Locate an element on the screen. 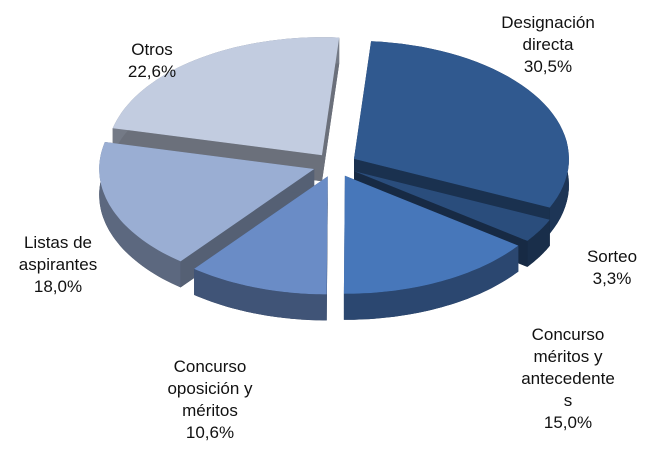 Image resolution: width=654 pixels, height=468 pixels. category-label: Concurso oposición y méritos is located at coordinates (210, 388).